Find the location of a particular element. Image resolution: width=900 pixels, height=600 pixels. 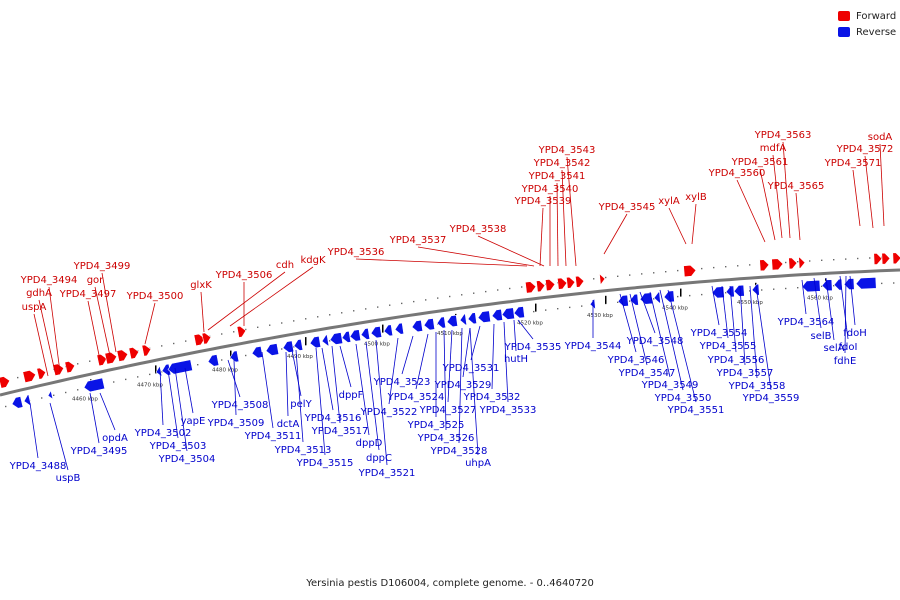

reverse-gene-label: YPD4_3559 is located at coordinates (771, 398).